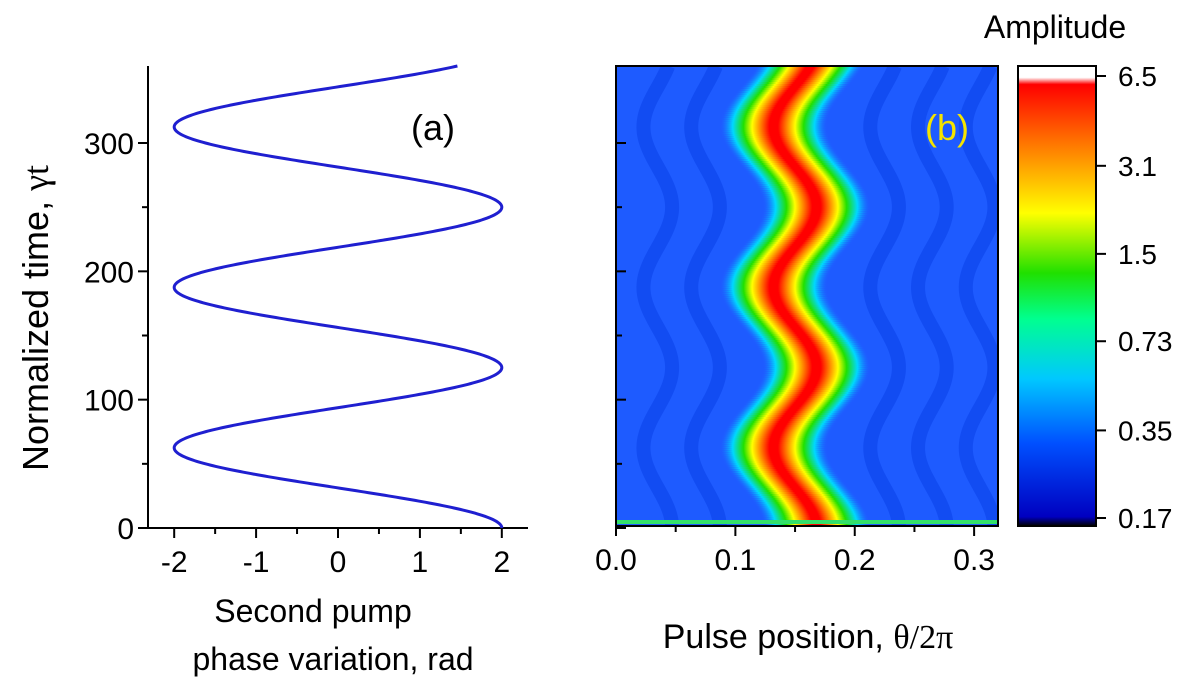  I want to click on panel-a-xtick-label: -2, so click(174, 562).